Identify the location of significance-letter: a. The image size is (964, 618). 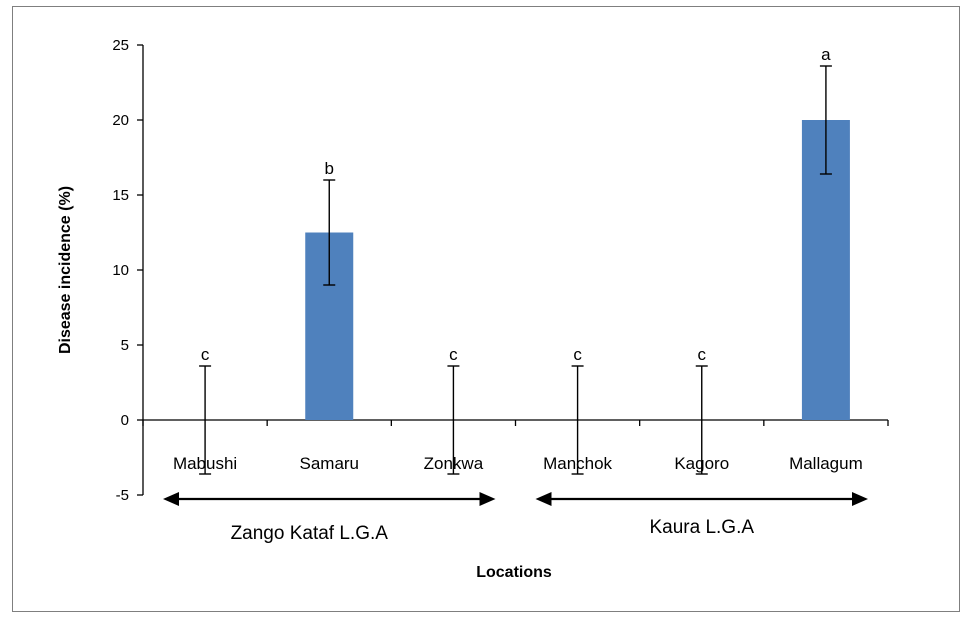
(826, 54).